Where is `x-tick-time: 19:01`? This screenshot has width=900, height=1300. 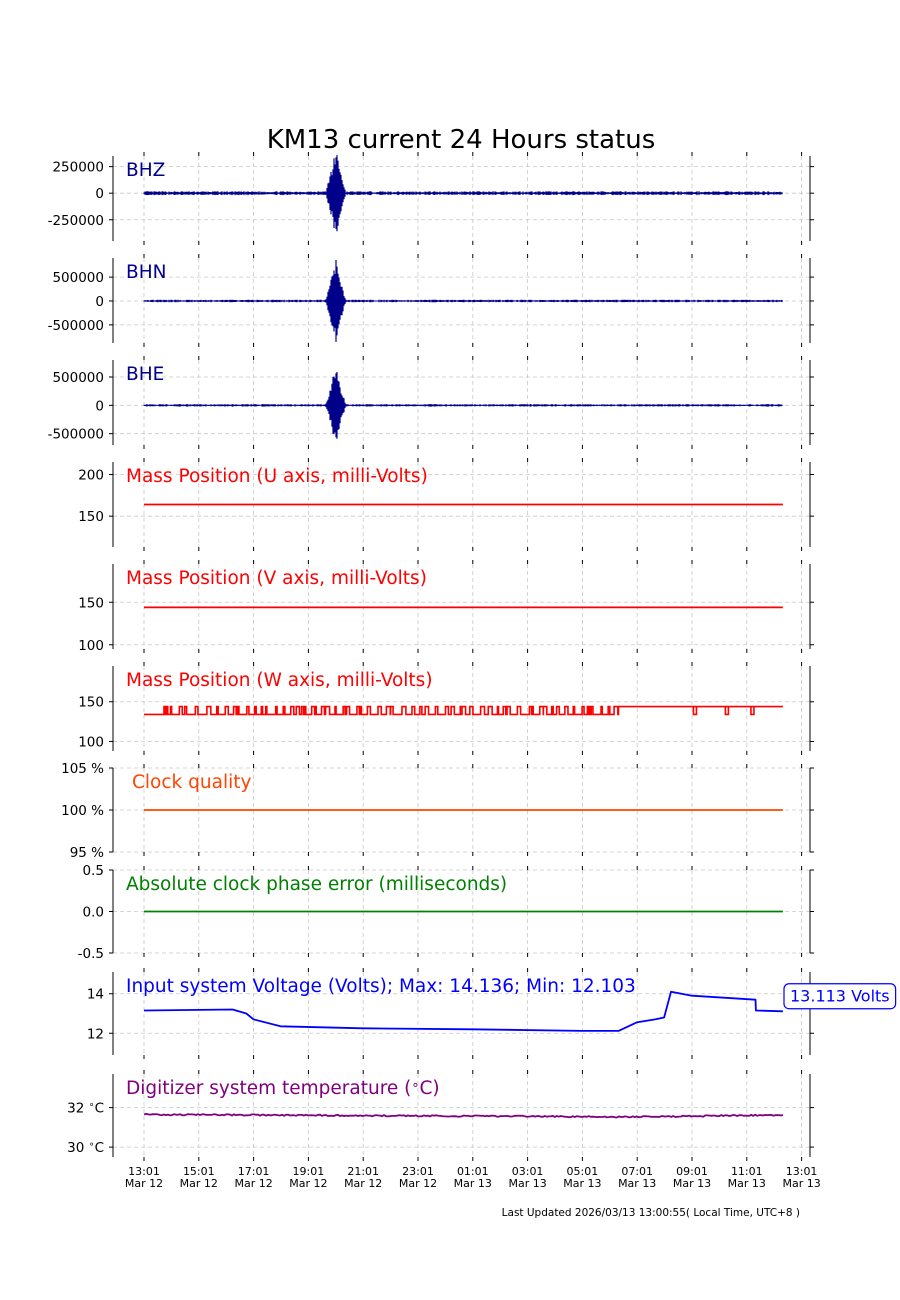 x-tick-time: 19:01 is located at coordinates (309, 1171).